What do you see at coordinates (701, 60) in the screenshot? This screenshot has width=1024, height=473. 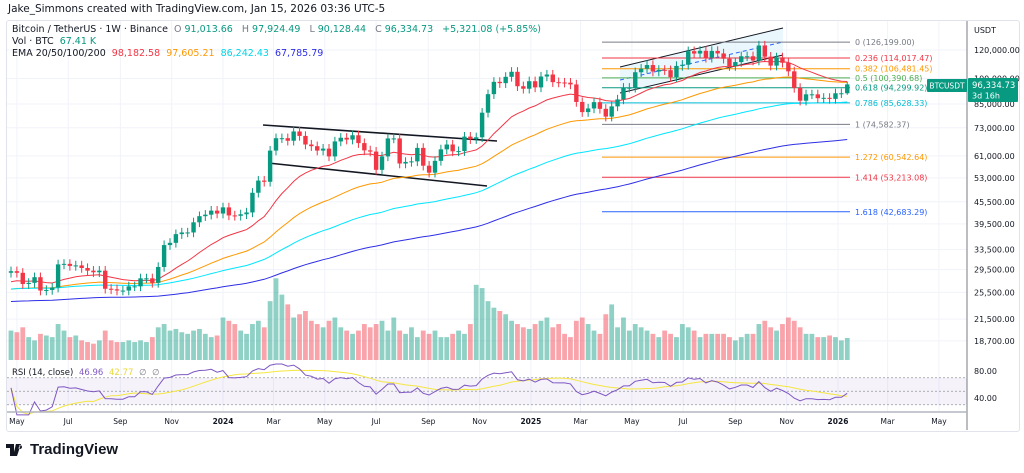 I see `channel-fill` at bounding box center [701, 60].